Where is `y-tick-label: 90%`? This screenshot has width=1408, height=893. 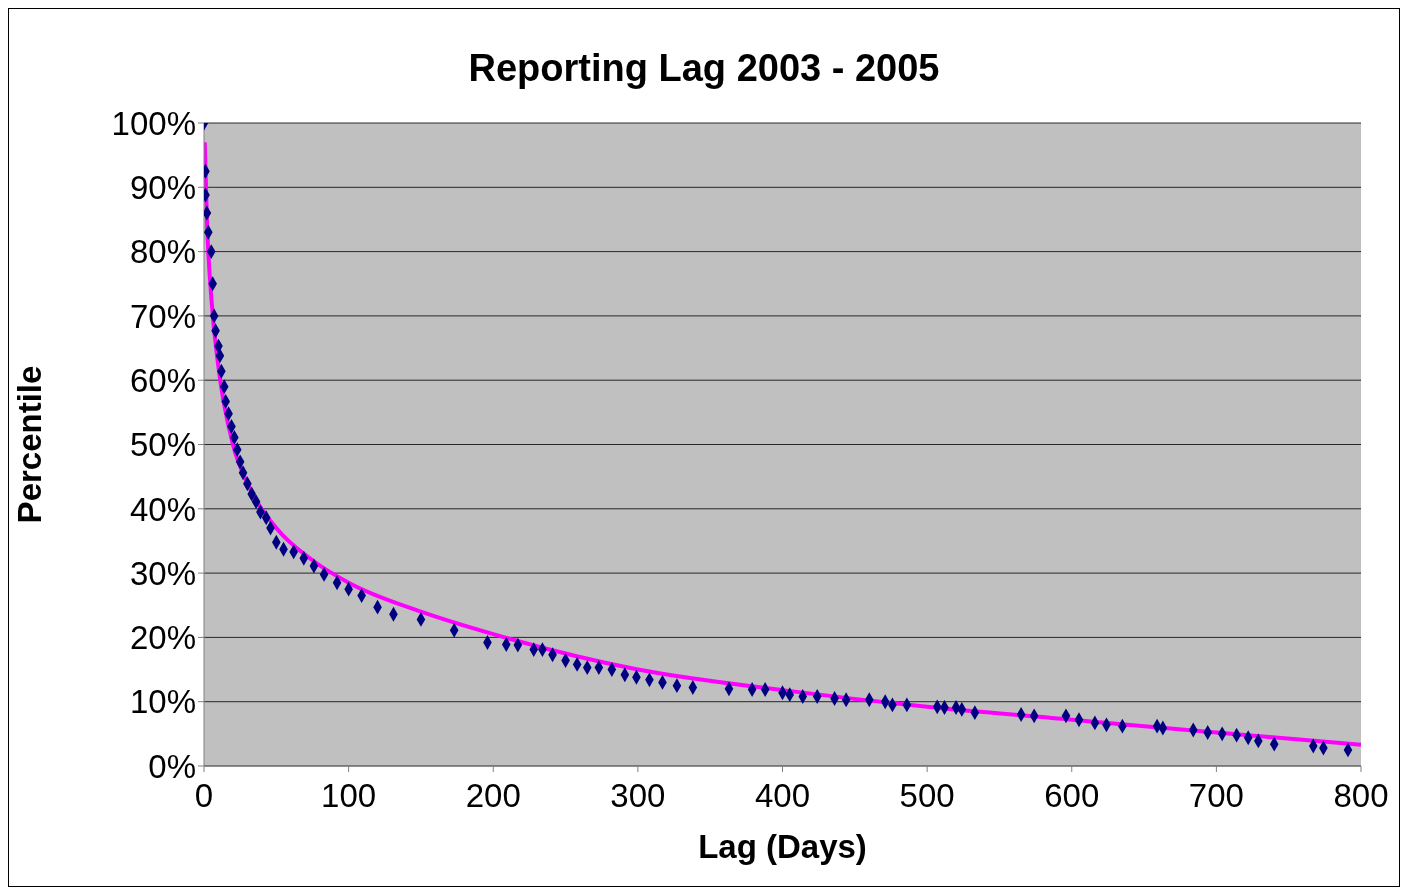
y-tick-label: 90% is located at coordinates (162, 188).